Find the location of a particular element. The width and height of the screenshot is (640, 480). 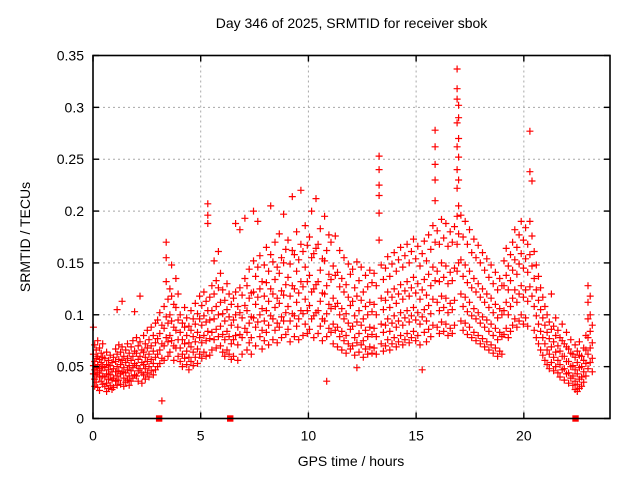

x-tick-label: 20 is located at coordinates (524, 436).